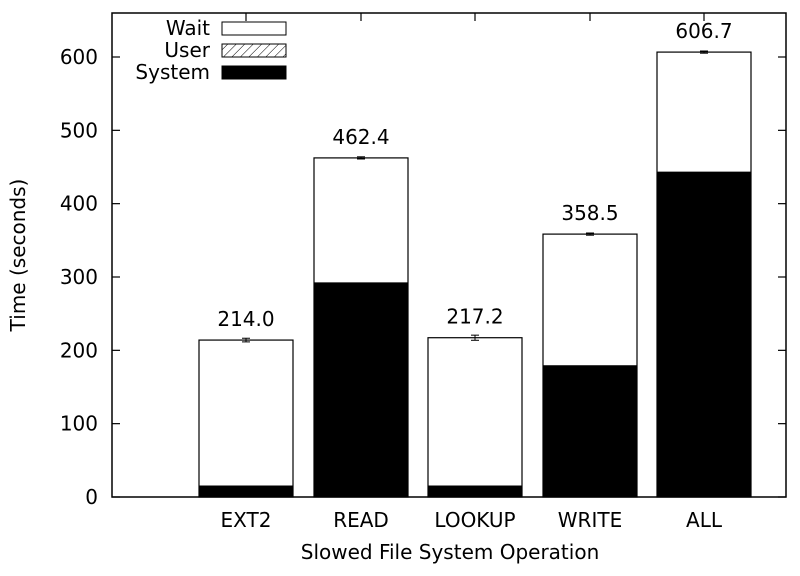  I want to click on total-label-write: 358.5, so click(589, 213).